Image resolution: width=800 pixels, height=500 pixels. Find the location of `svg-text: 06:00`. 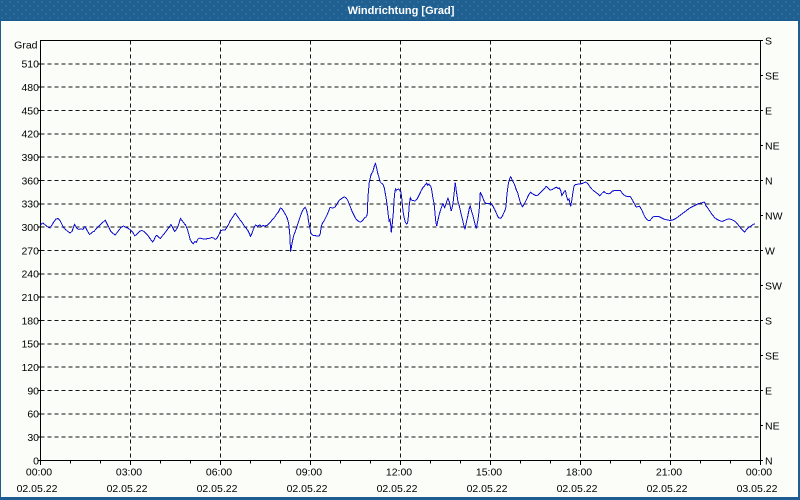

svg-text: 06:00 is located at coordinates (219, 473).